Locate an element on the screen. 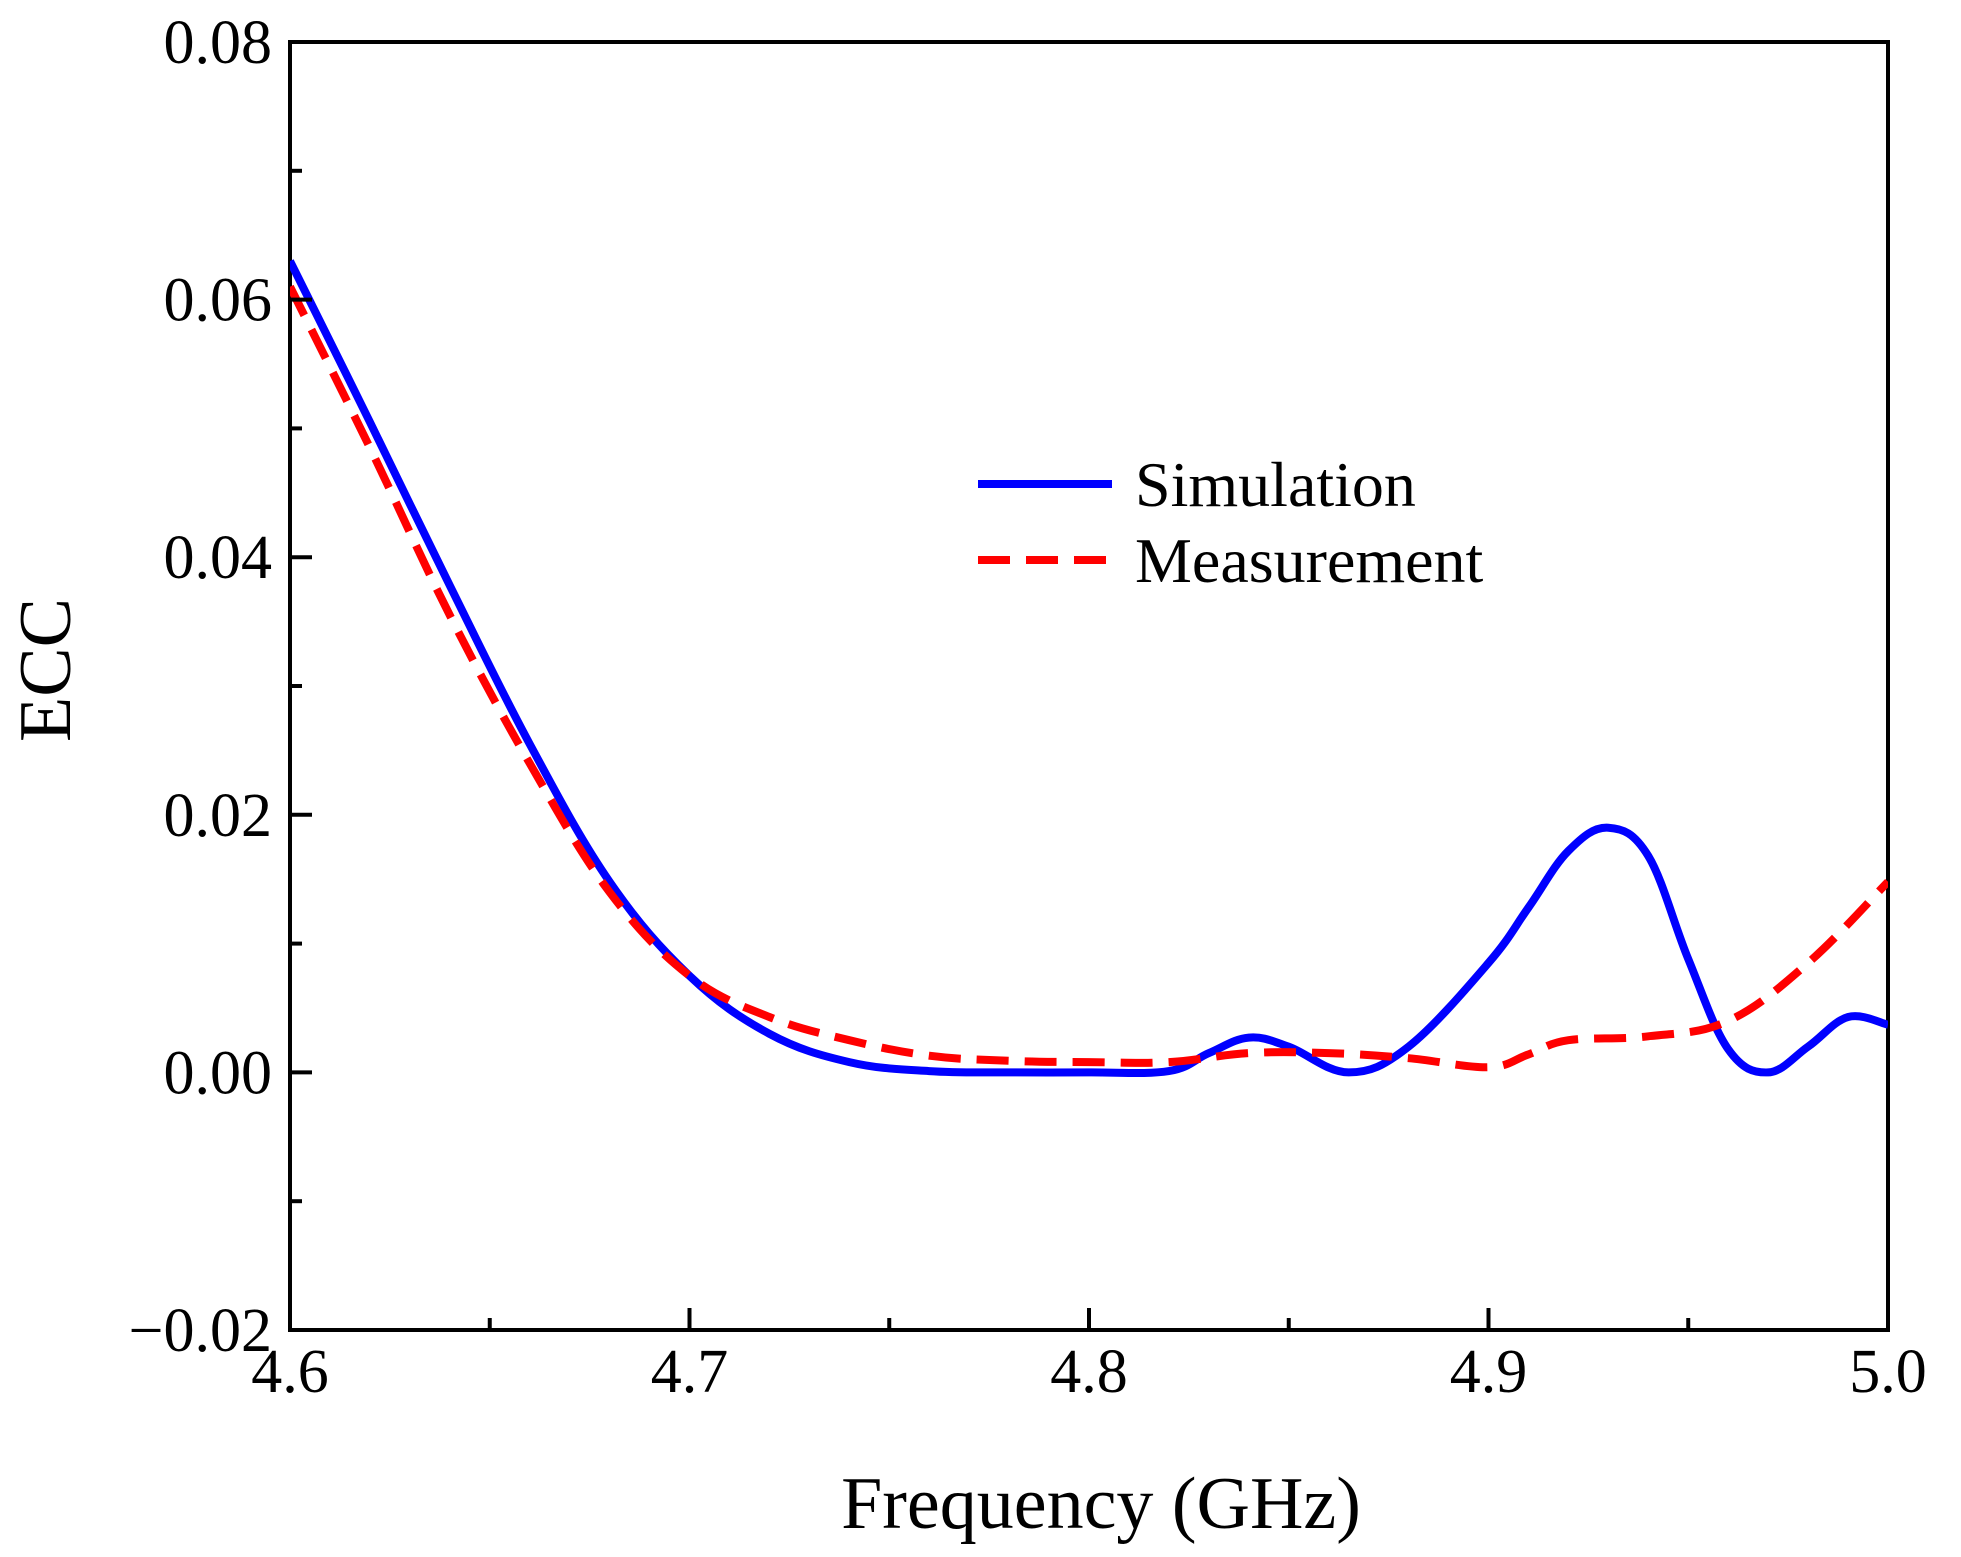  x-axis-title: Frequency (GHz) is located at coordinates (1101, 1504).